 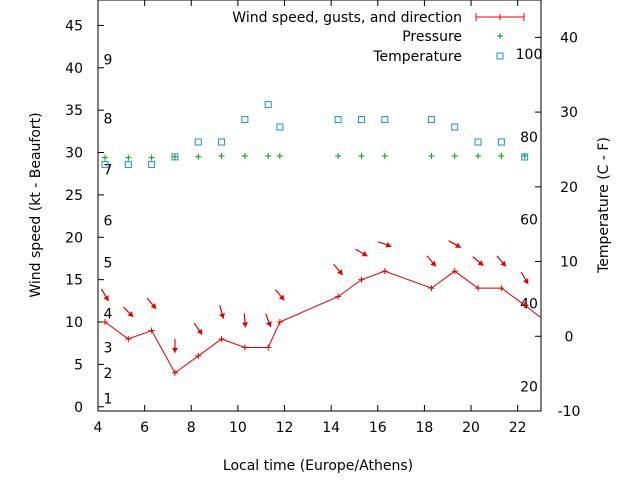 What do you see at coordinates (331, 428) in the screenshot?
I see `x-tick-label: 14` at bounding box center [331, 428].